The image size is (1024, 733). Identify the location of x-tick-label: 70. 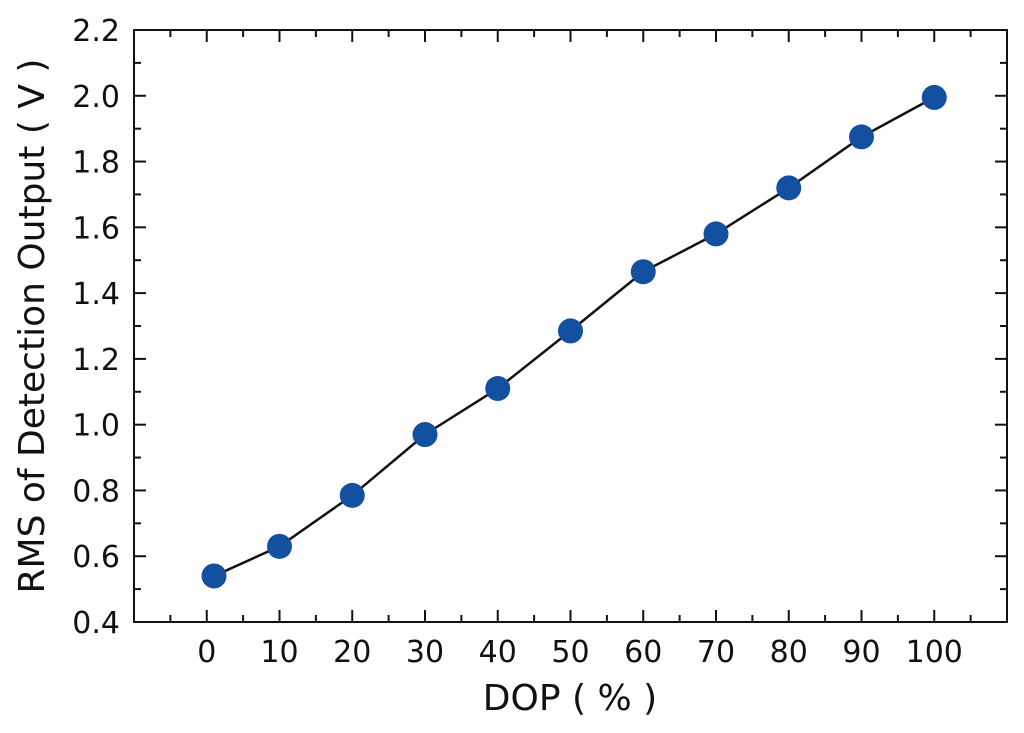
(716, 652).